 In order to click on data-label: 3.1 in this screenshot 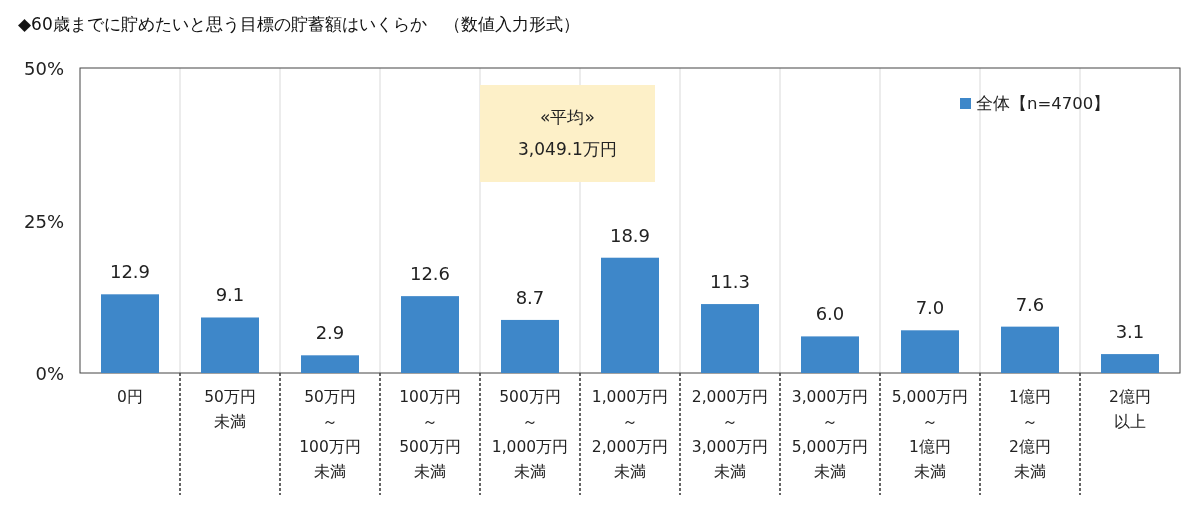, I will do `click(1130, 332)`.